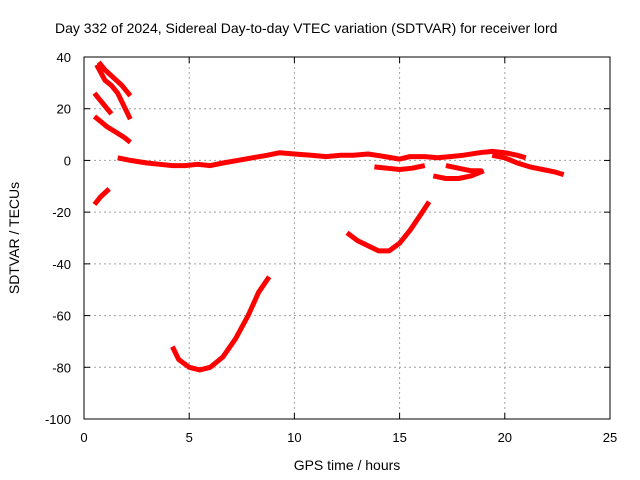  I want to click on x-axis-label: GPS time / hours, so click(347, 465).